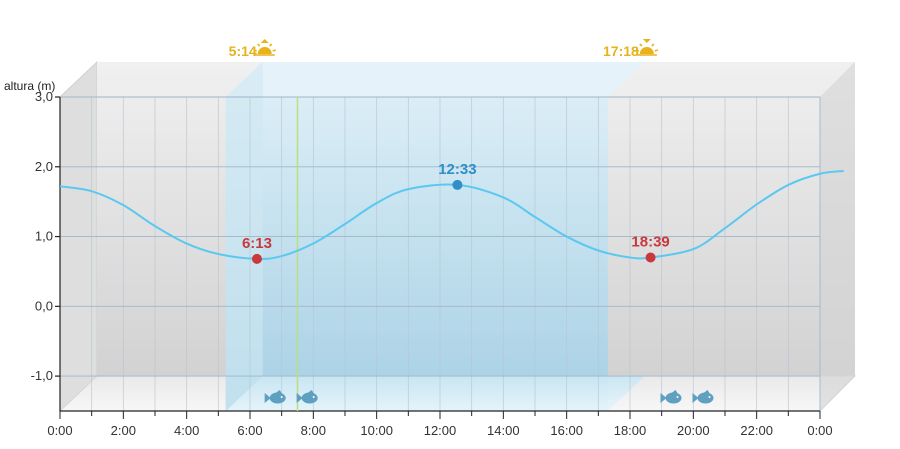 This screenshot has height=449, width=900. I want to click on daylight-band-top, so click(435, 79).